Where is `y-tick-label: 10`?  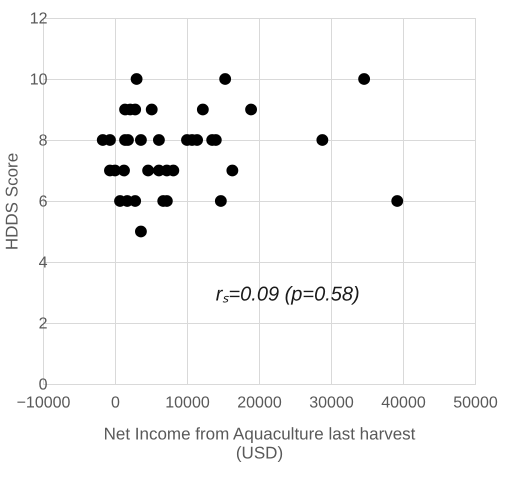 y-tick-label: 10 is located at coordinates (39, 80).